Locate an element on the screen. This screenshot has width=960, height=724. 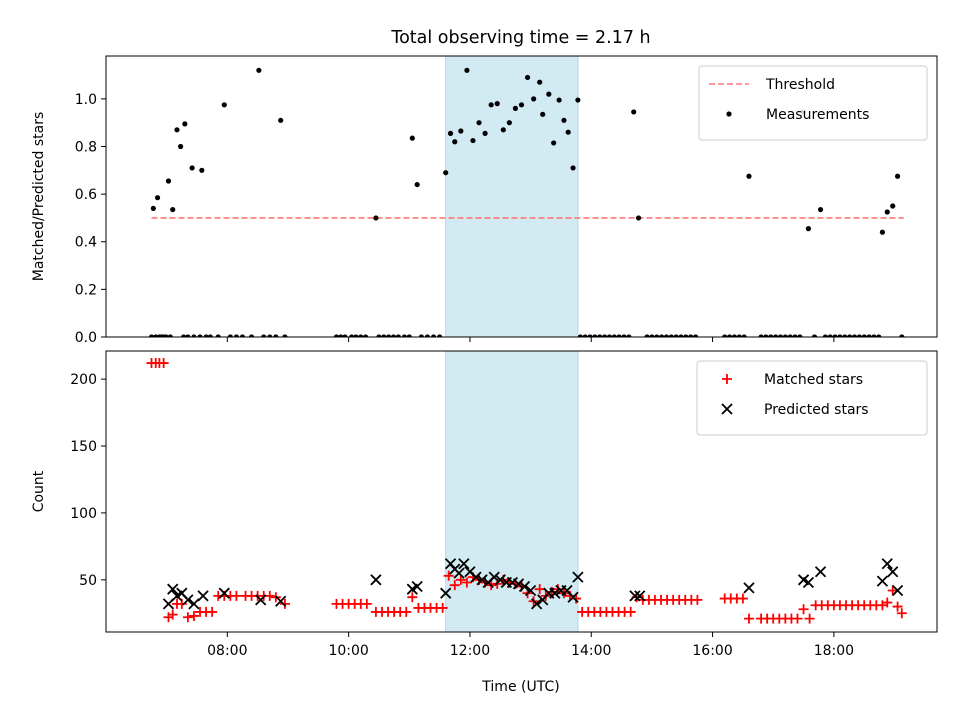
x-tick-label: 10:00 is located at coordinates (348, 651).